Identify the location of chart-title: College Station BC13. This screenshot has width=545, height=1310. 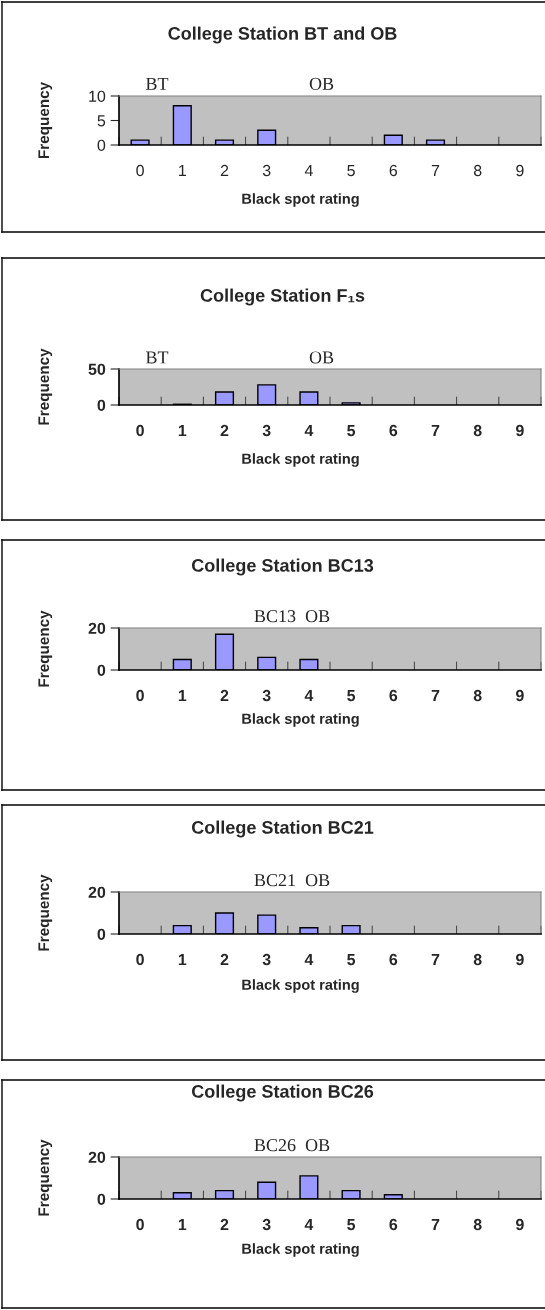
(282, 567).